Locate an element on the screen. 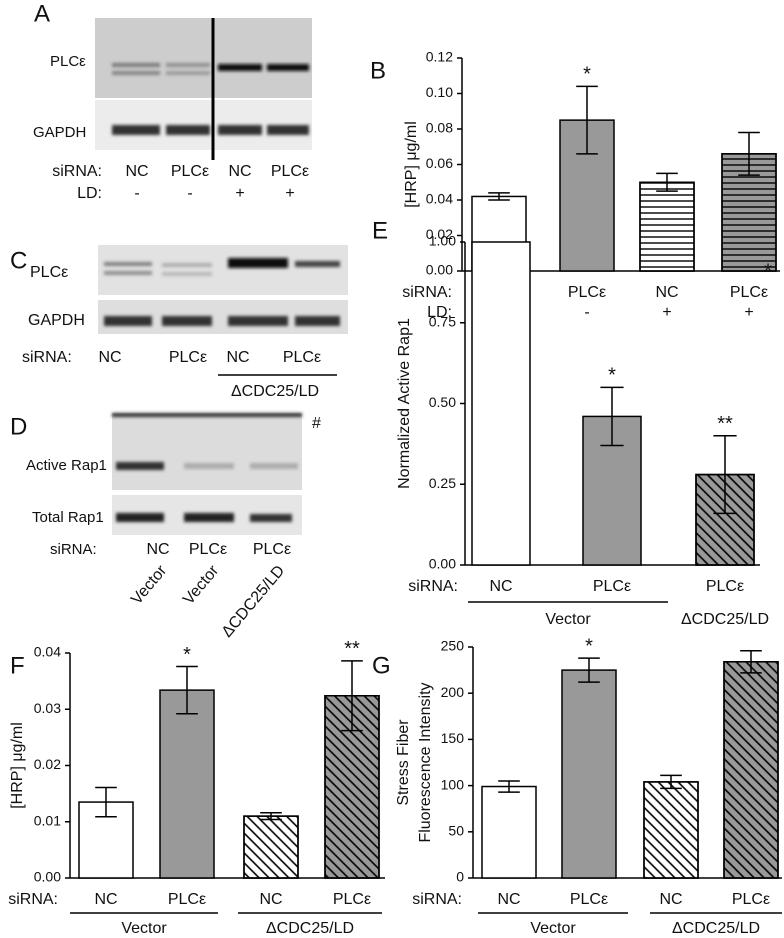 The height and width of the screenshot is (938, 784). panel-label: B is located at coordinates (378, 70).